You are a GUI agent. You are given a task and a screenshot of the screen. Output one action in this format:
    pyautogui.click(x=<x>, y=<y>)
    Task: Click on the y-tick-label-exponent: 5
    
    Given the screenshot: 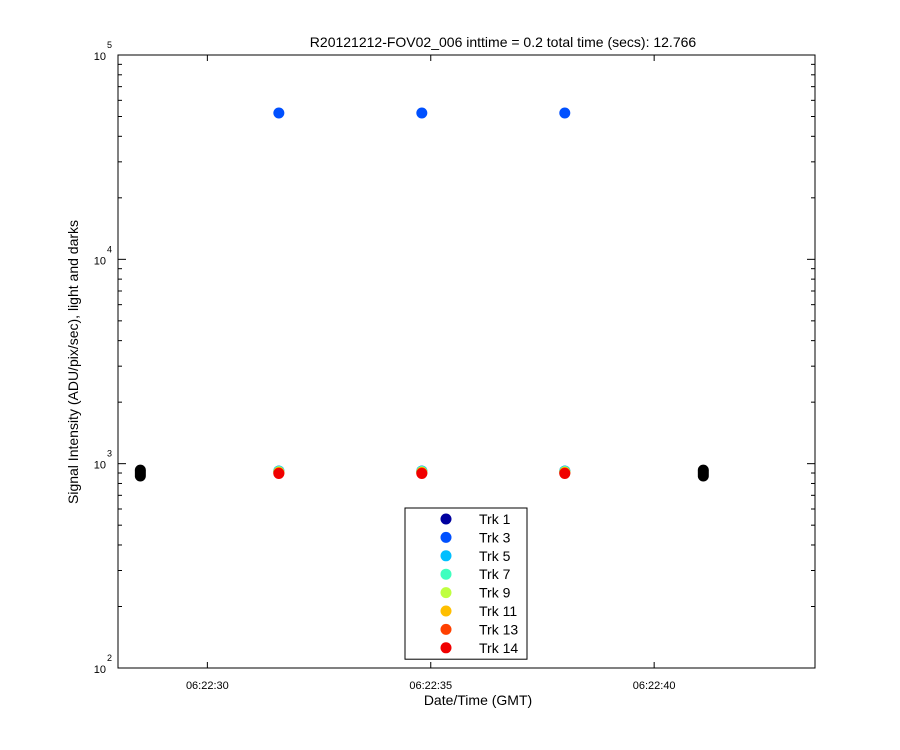 What is the action you would take?
    pyautogui.click(x=109, y=45)
    